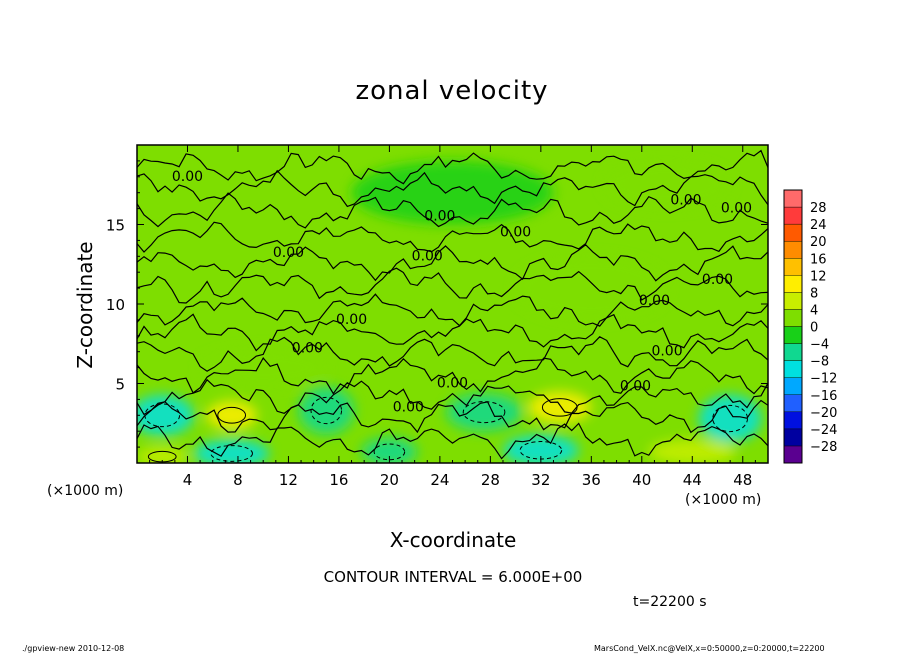 The height and width of the screenshot is (654, 904). Describe the element at coordinates (389, 480) in the screenshot. I see `x-tick-label-4: 20` at that location.